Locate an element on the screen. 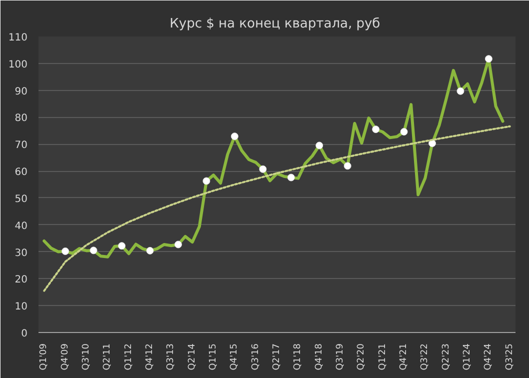  y-tick-label: 70 is located at coordinates (21, 146).